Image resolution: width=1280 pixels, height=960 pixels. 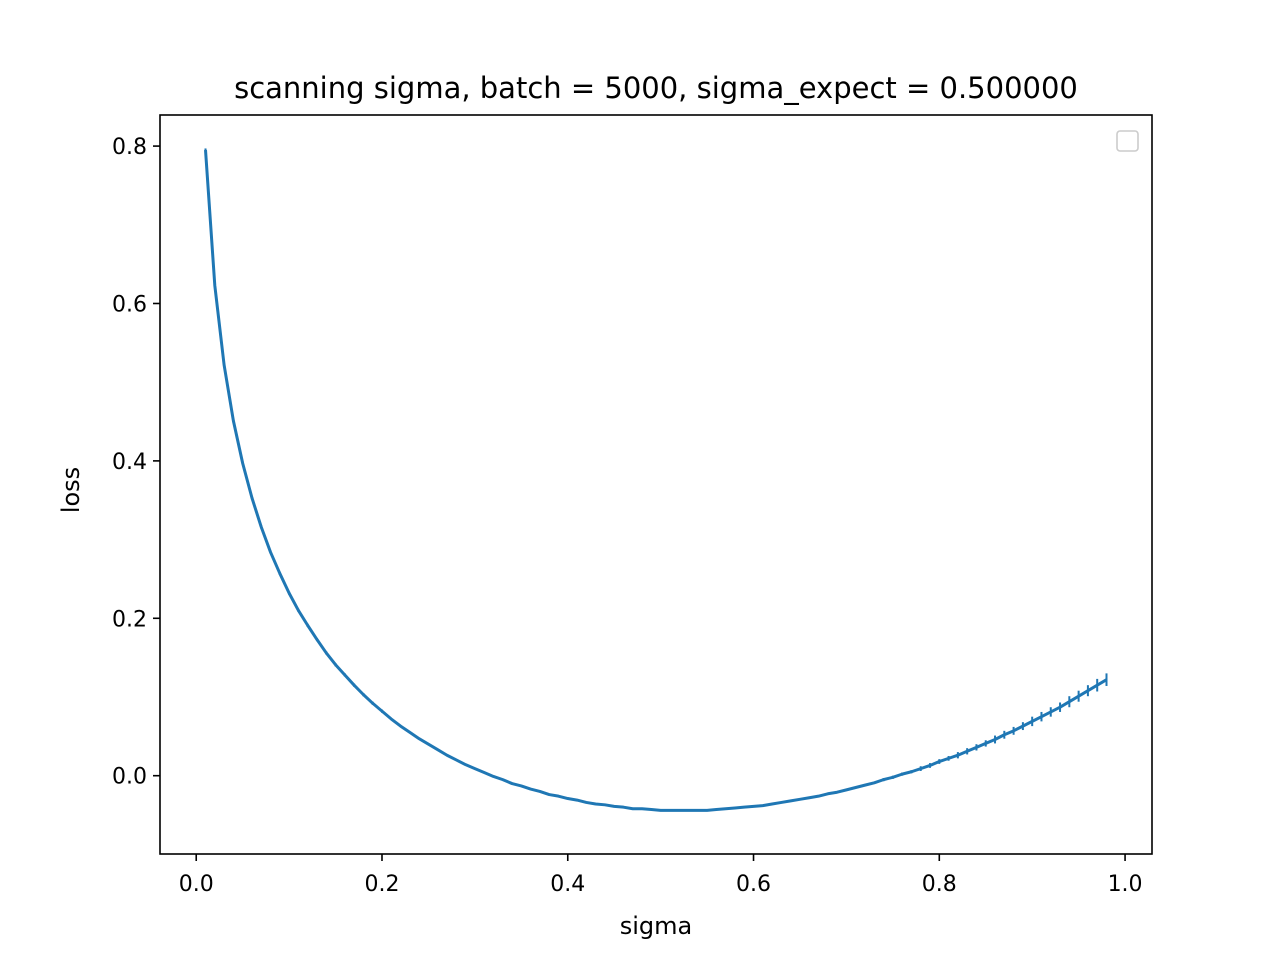 I want to click on x-tick-label: 0.6, so click(x=753, y=884).